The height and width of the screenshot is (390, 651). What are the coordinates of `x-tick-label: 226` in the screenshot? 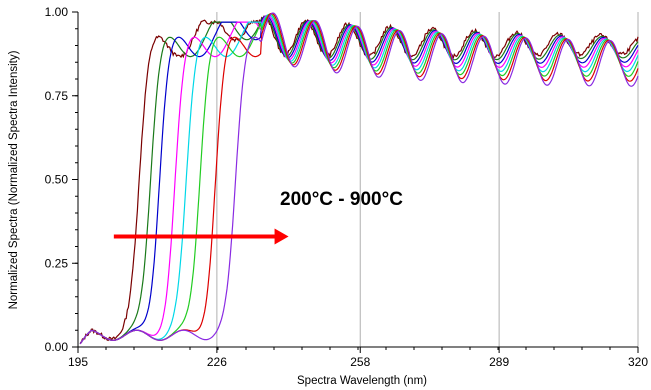 It's located at (217, 362).